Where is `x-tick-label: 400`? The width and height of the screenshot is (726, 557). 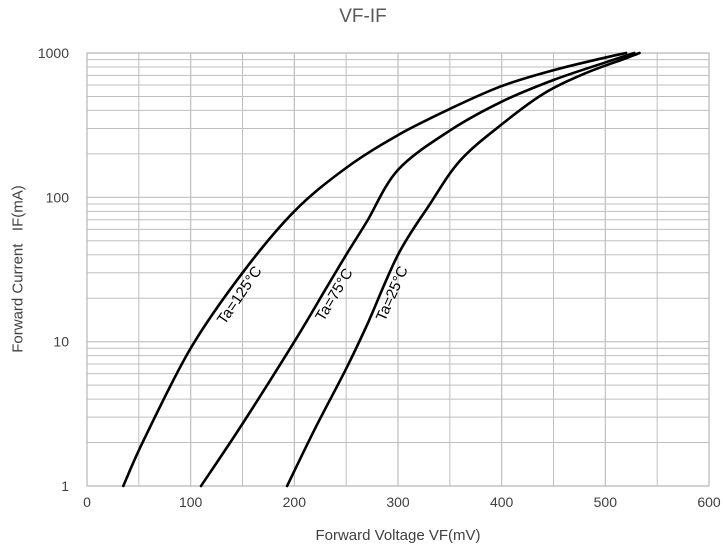
x-tick-label: 400 is located at coordinates (502, 502).